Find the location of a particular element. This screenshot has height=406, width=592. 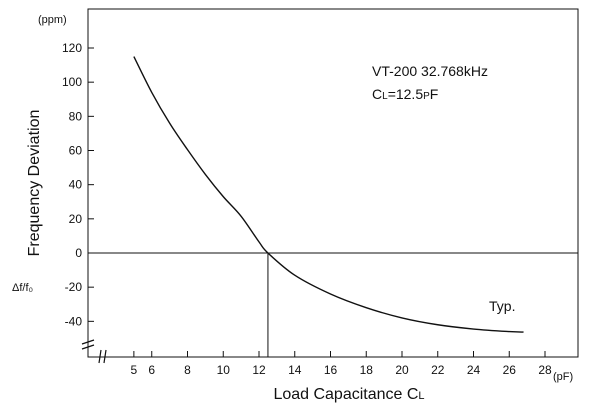

y-axis-break-mark is located at coordinates (88, 344).